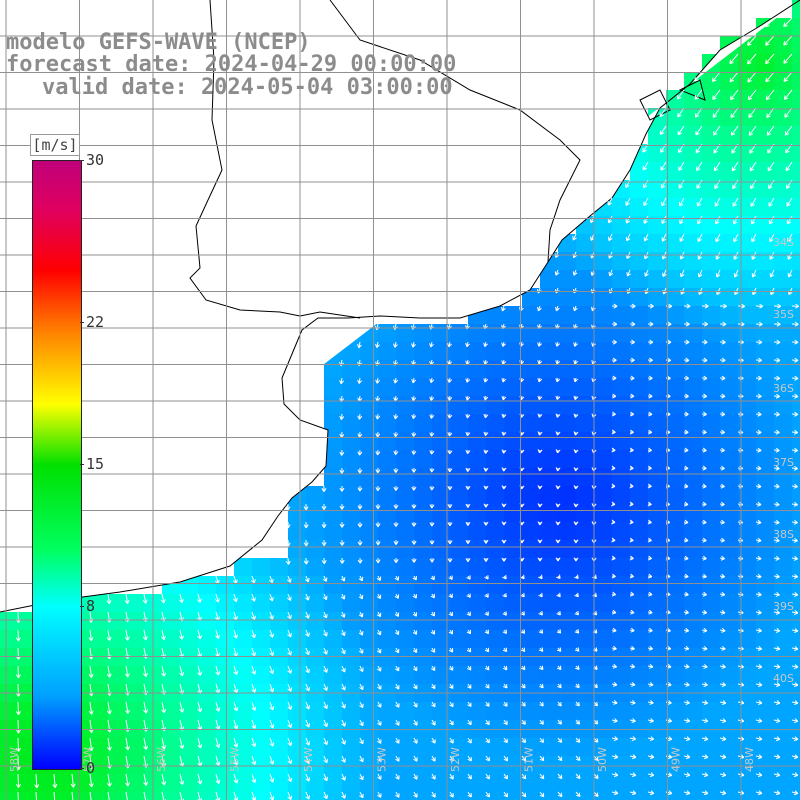 The height and width of the screenshot is (800, 800). What do you see at coordinates (57, 465) in the screenshot?
I see `colorbar` at bounding box center [57, 465].